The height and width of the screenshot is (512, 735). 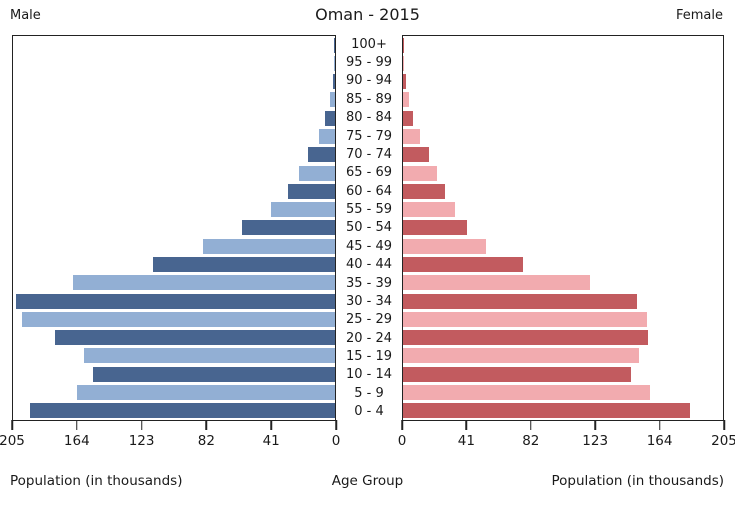 What do you see at coordinates (566, 442) in the screenshot?
I see `female-axis-tick-labels: 0 41 82 123 164 205` at bounding box center [566, 442].